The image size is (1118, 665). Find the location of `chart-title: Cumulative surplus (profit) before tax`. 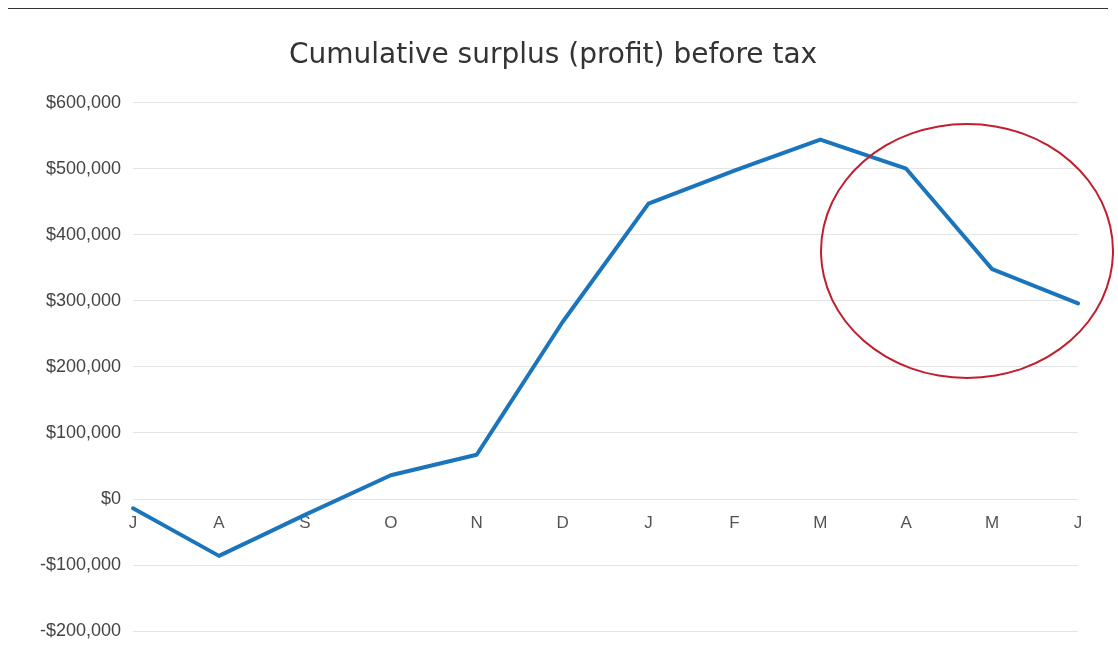

chart-title: Cumulative surplus (profit) before tax is located at coordinates (553, 54).